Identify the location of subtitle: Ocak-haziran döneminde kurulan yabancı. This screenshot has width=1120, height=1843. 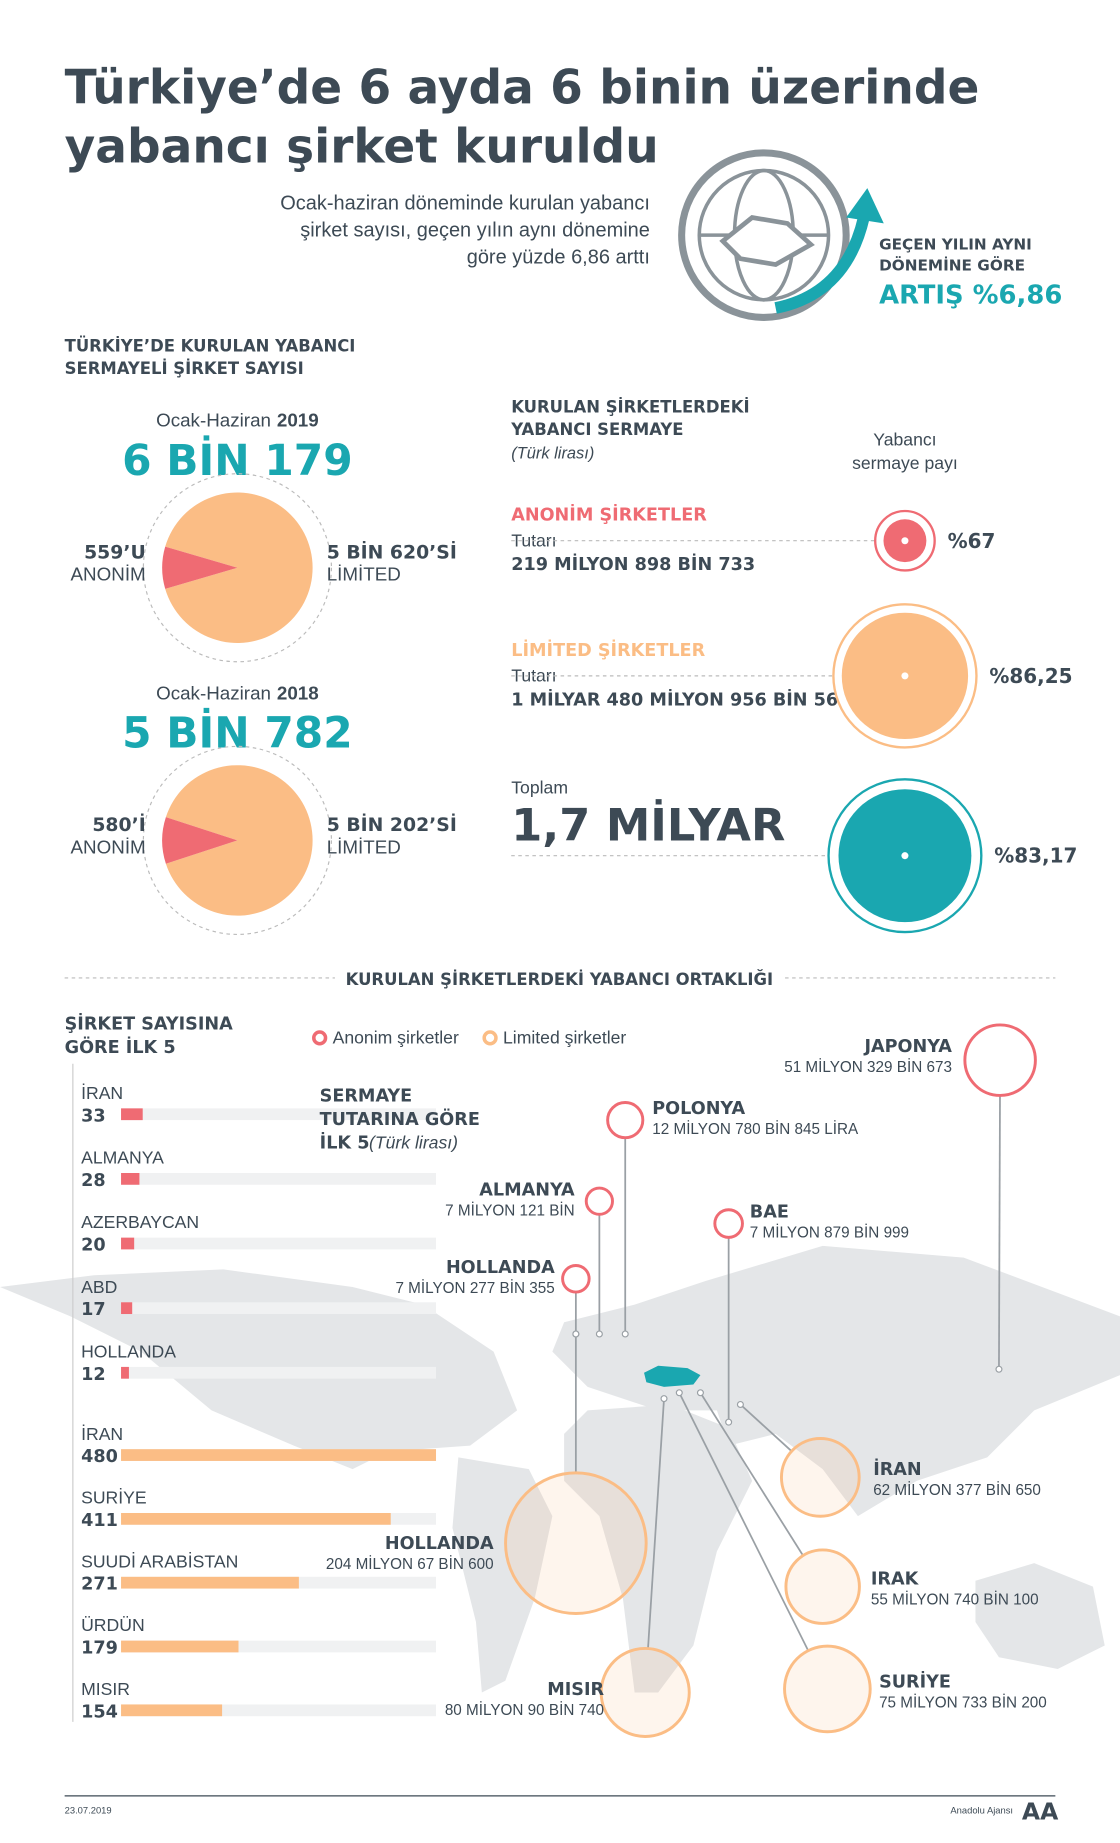
(465, 203).